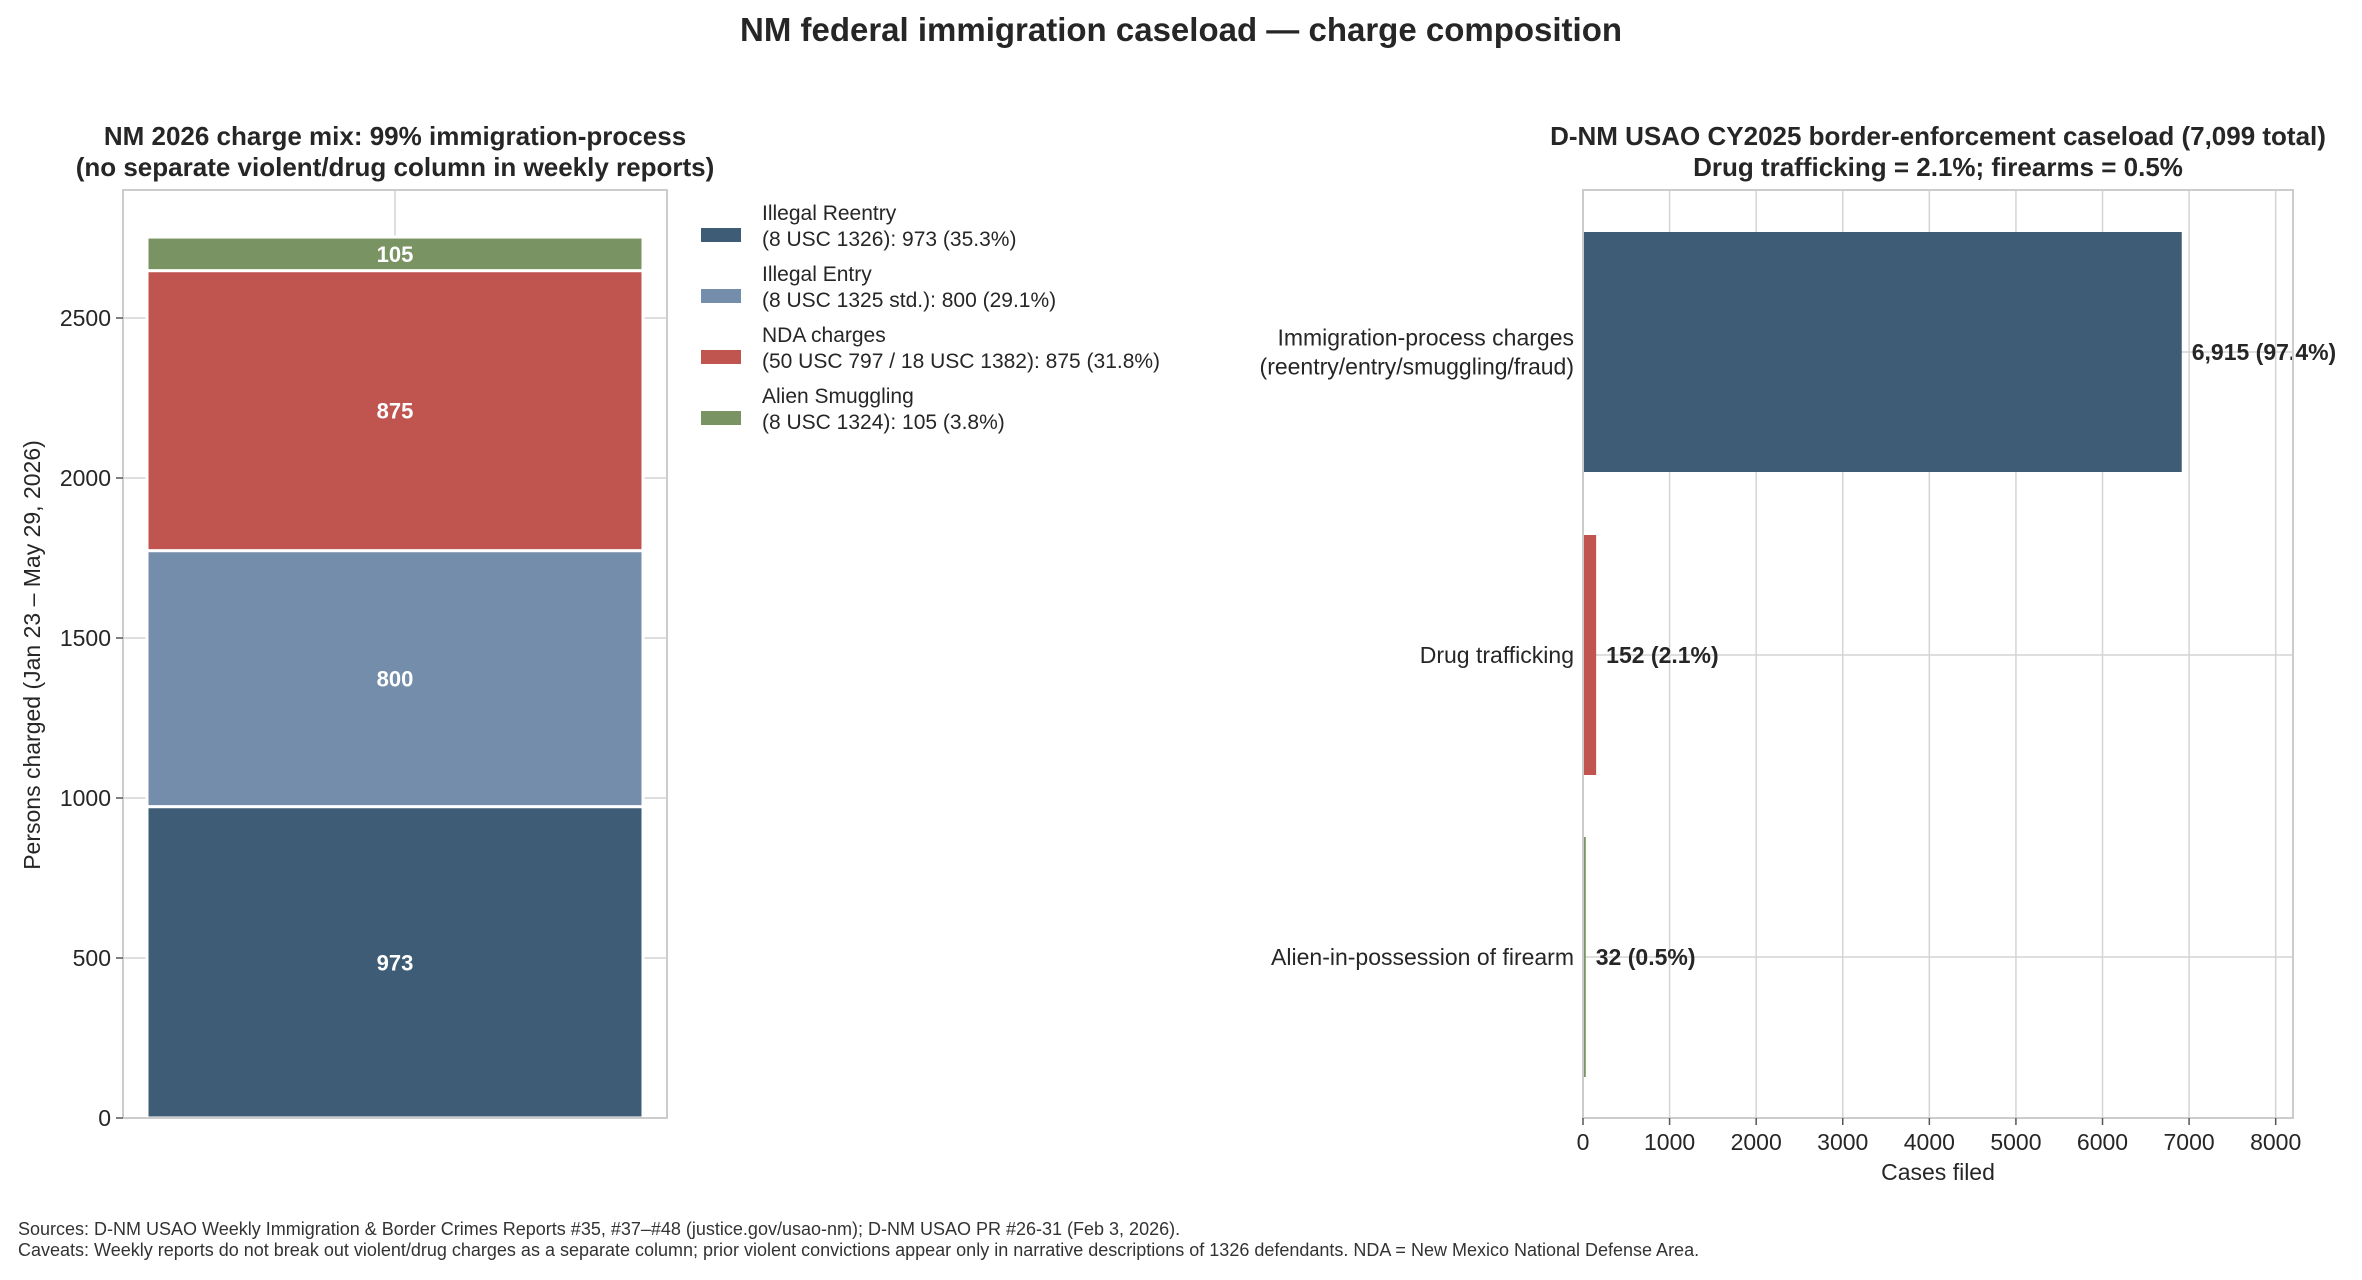 The height and width of the screenshot is (1280, 2362). I want to click on x-tick-label: 5000, so click(2015, 1142).